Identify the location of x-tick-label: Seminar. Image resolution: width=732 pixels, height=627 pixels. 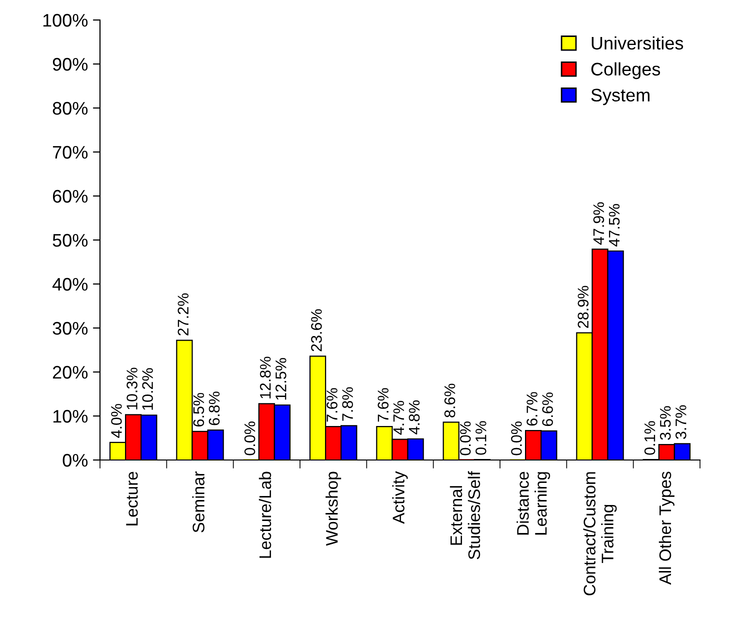
(198, 501).